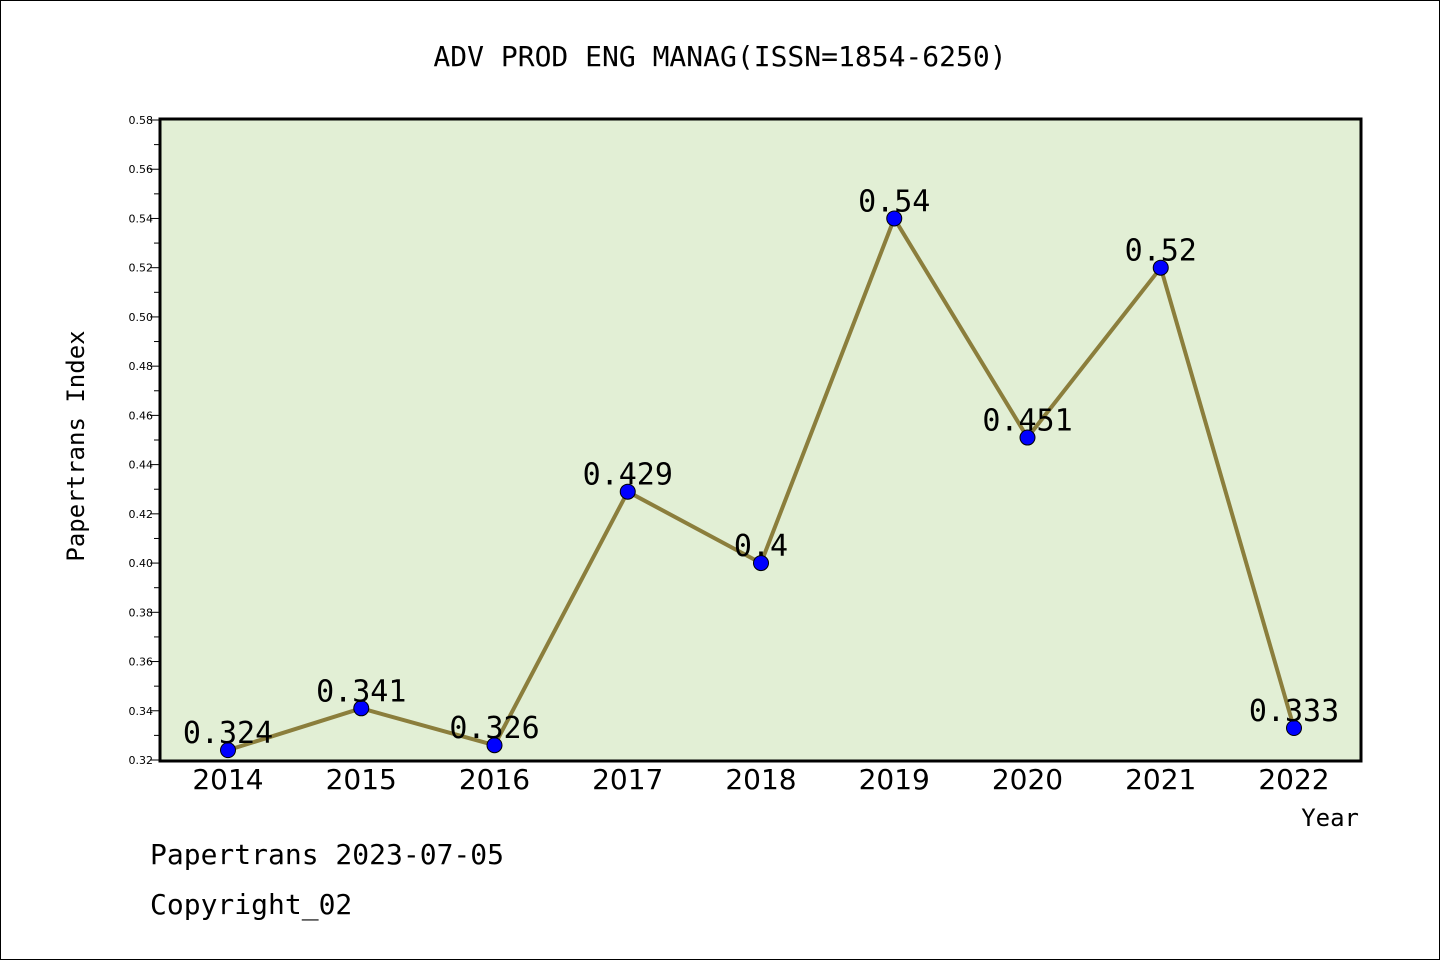  I want to click on y-tick-label: 0.36, so click(141, 662).